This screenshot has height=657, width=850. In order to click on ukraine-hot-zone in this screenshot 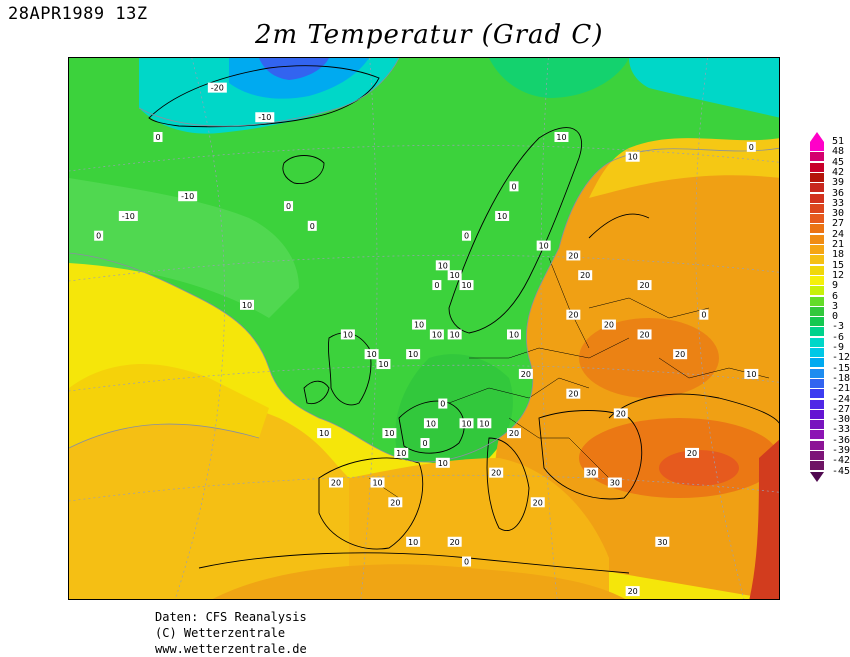, I will do `click(649, 358)`.